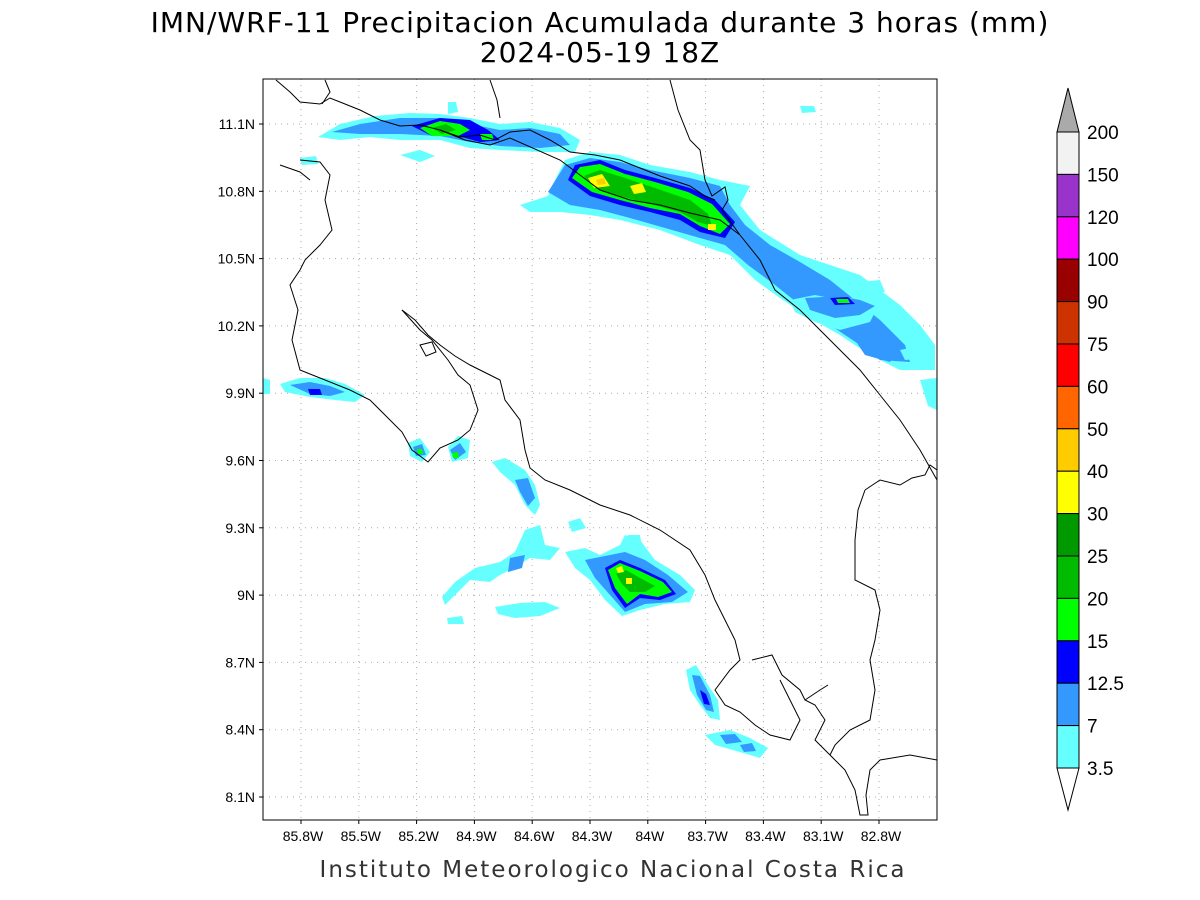 The height and width of the screenshot is (900, 1200). What do you see at coordinates (1103, 260) in the screenshot?
I see `colorbar-label: 100` at bounding box center [1103, 260].